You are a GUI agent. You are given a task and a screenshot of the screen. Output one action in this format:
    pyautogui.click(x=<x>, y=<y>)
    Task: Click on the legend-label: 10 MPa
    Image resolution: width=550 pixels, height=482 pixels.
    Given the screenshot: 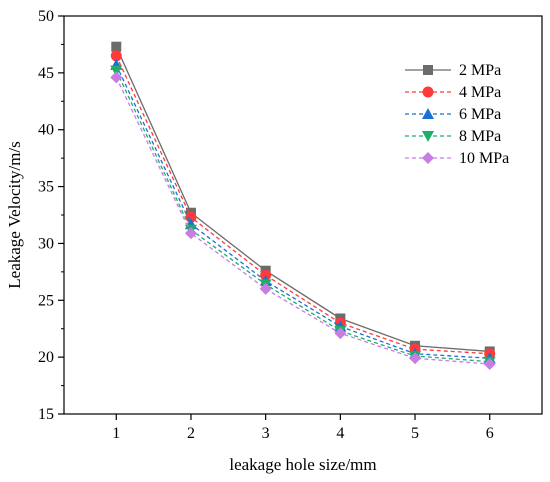 What is the action you would take?
    pyautogui.click(x=484, y=158)
    